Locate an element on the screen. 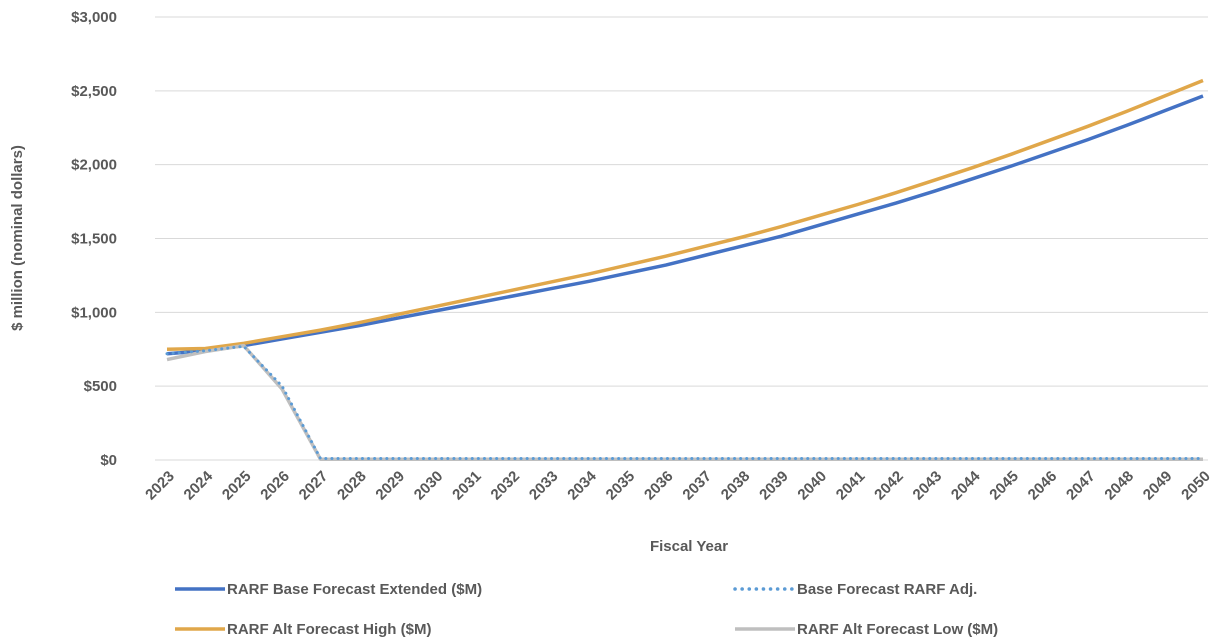  y-axis-title: $ million (nominal dollars) is located at coordinates (17, 238).